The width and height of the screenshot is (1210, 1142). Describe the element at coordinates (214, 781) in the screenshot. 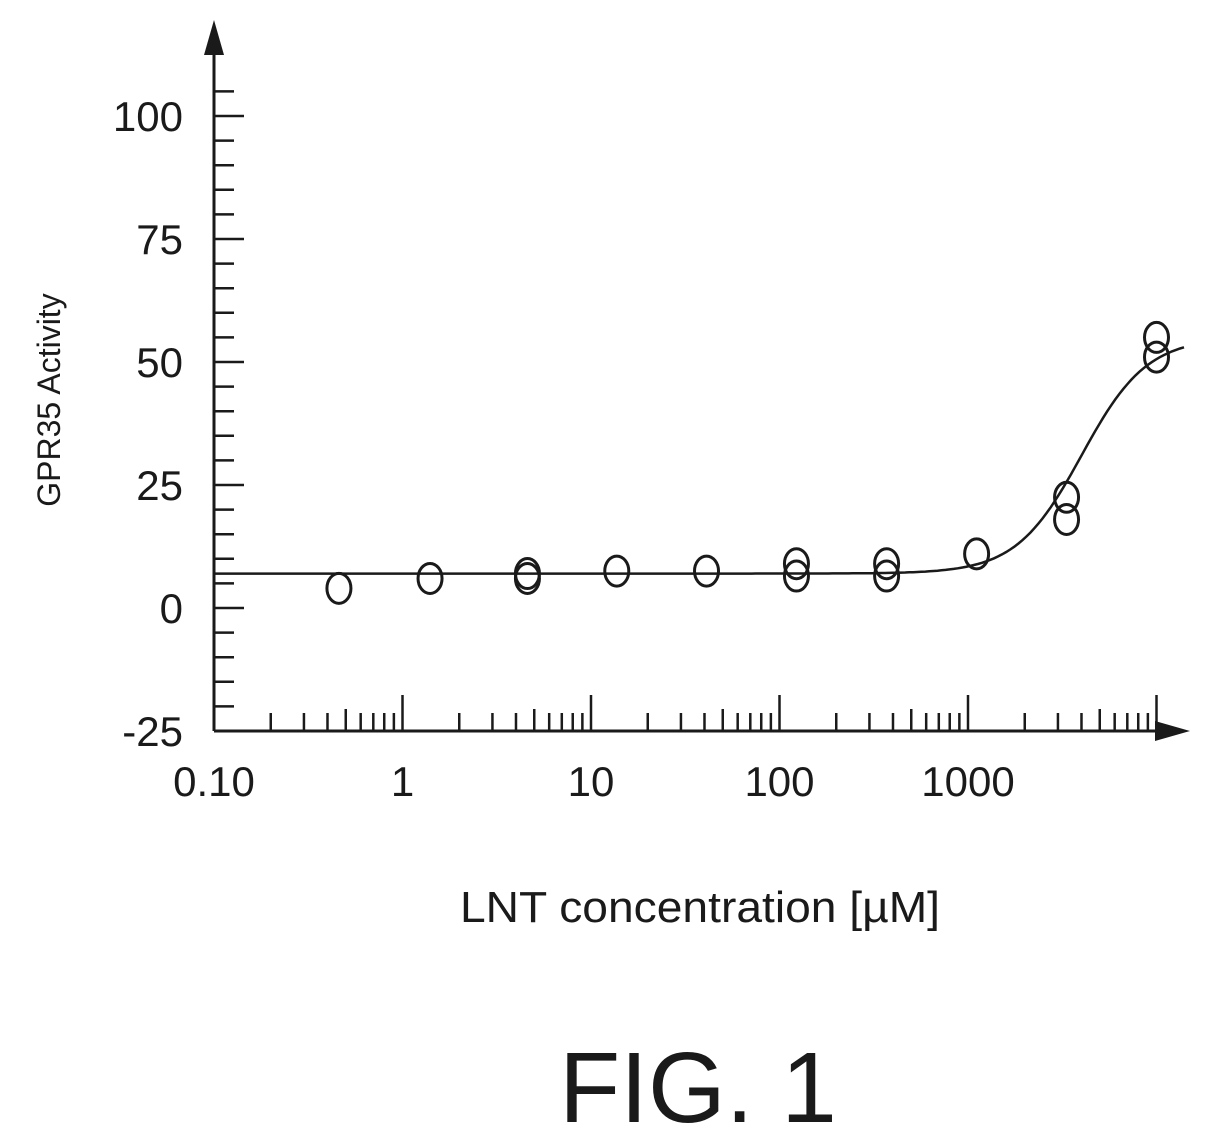

I see `x-tick-label: 0.10` at that location.